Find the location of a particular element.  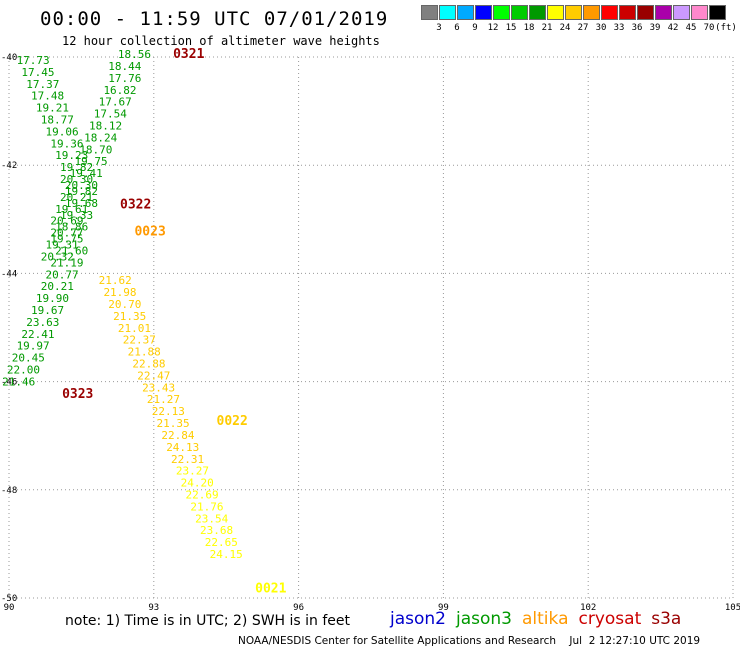

legend-label: 24 is located at coordinates (565, 28).